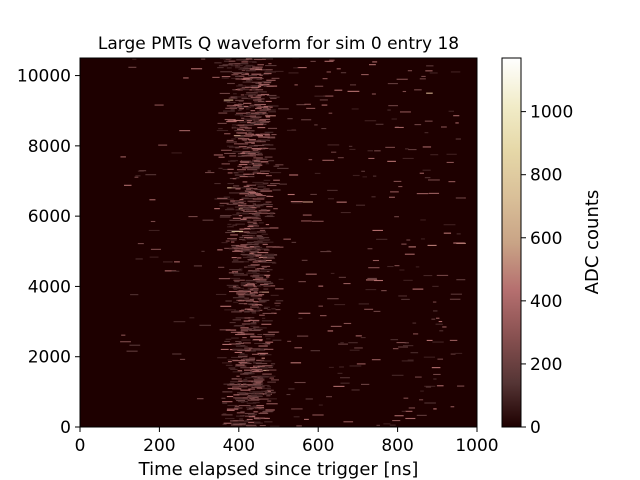  I want to click on colorbar-tick-label: 600, so click(546, 239).